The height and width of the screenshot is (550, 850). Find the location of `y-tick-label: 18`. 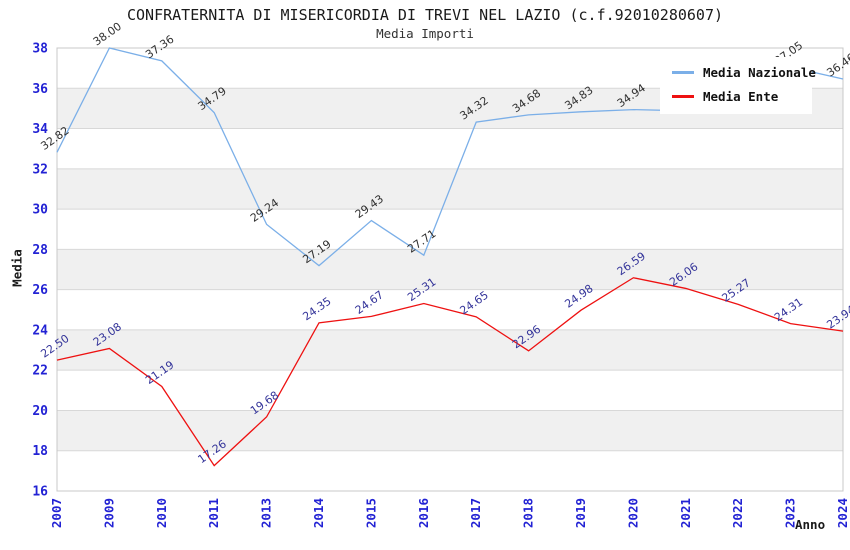

y-tick-label: 18 is located at coordinates (40, 451).